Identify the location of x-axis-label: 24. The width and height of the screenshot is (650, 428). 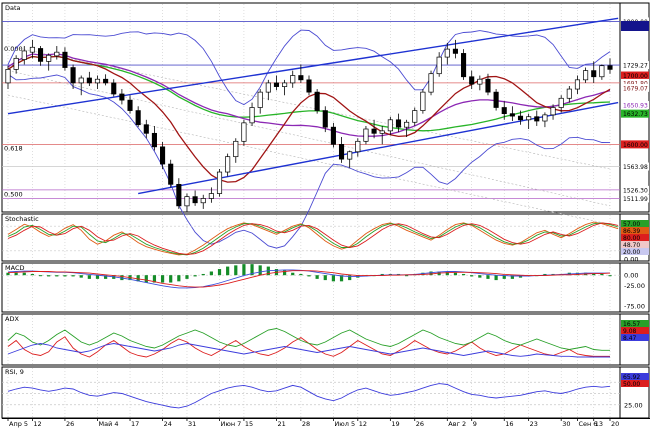
(168, 424).